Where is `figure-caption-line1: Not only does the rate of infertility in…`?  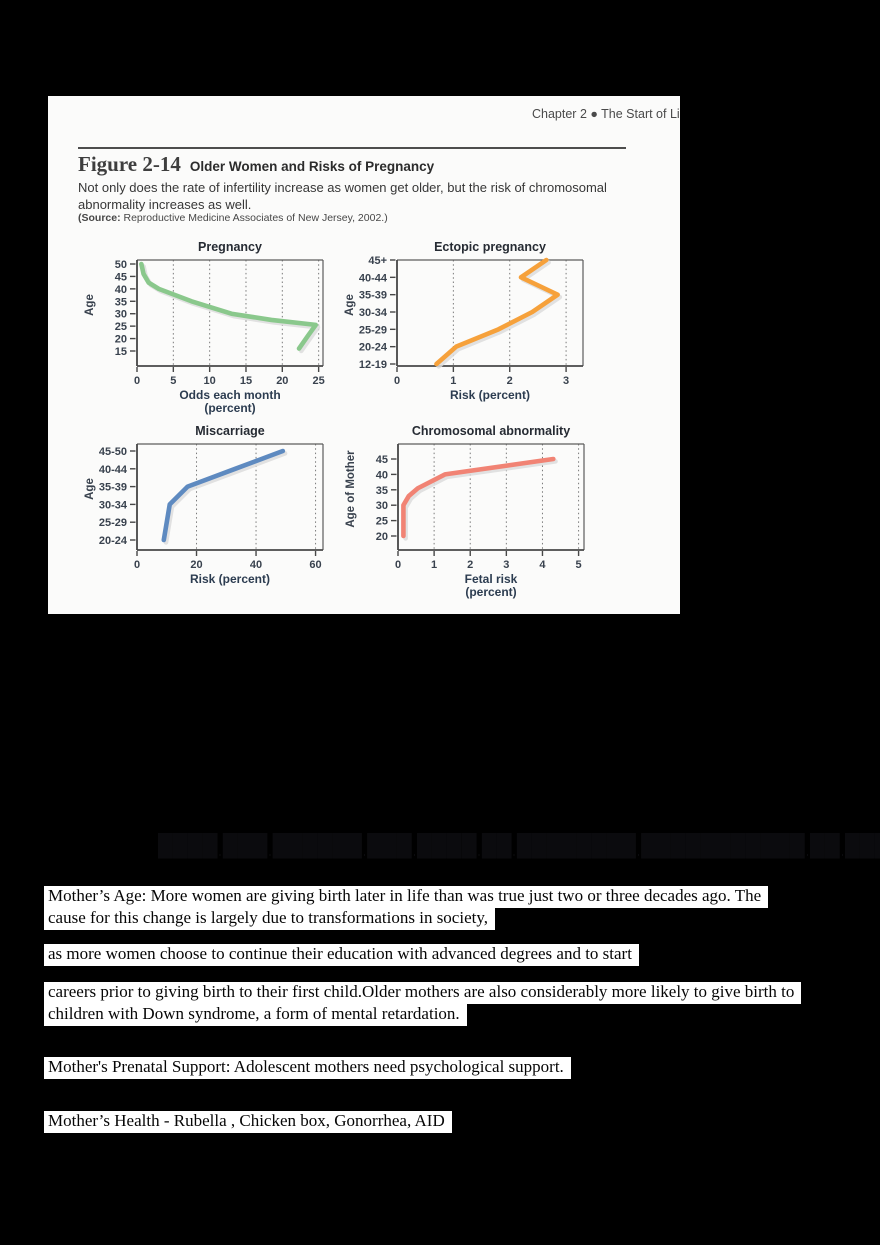
figure-caption-line1: Not only does the rate of infertility in… is located at coordinates (342, 187).